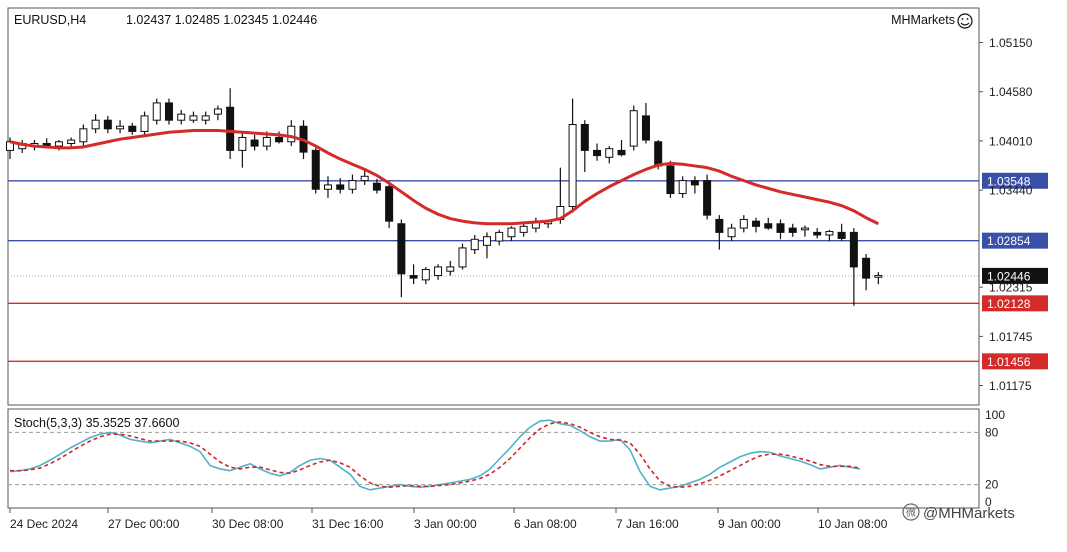  I want to click on ohlc-label: 1.02437 1.02485 1.02345 1.02446, so click(221, 20).